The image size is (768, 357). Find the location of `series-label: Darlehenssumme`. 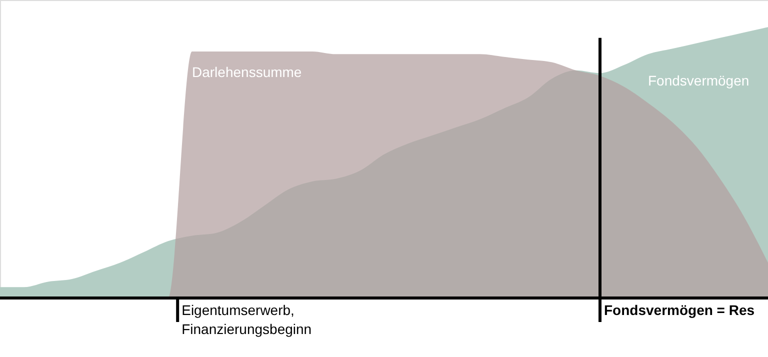

series-label: Darlehenssumme is located at coordinates (247, 72).